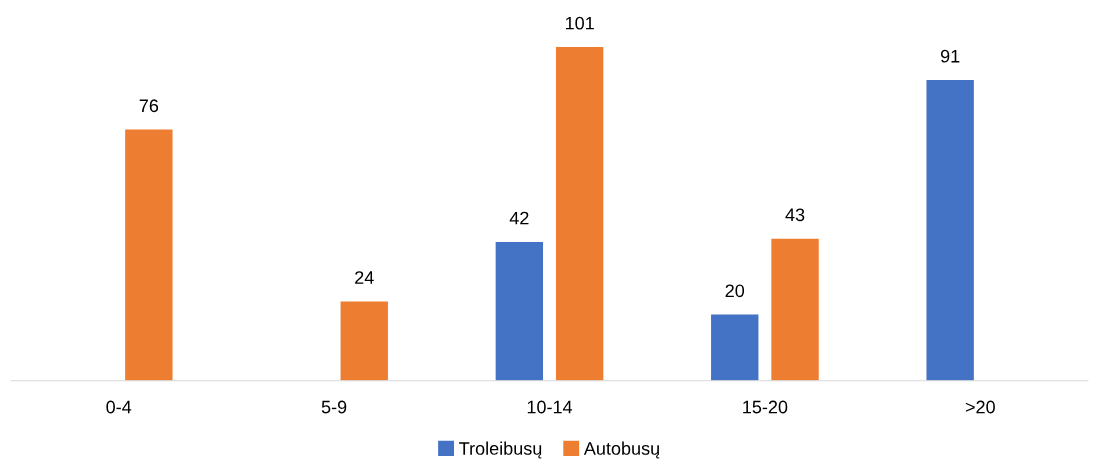  I want to click on data-label: 43, so click(795, 215).